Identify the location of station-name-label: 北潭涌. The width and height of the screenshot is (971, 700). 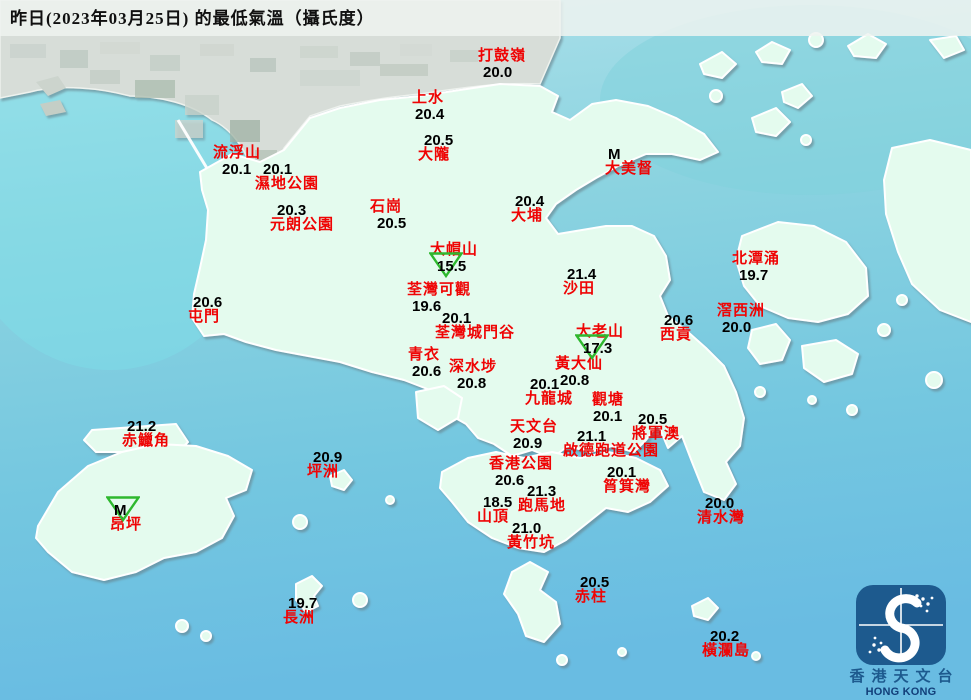
(756, 259).